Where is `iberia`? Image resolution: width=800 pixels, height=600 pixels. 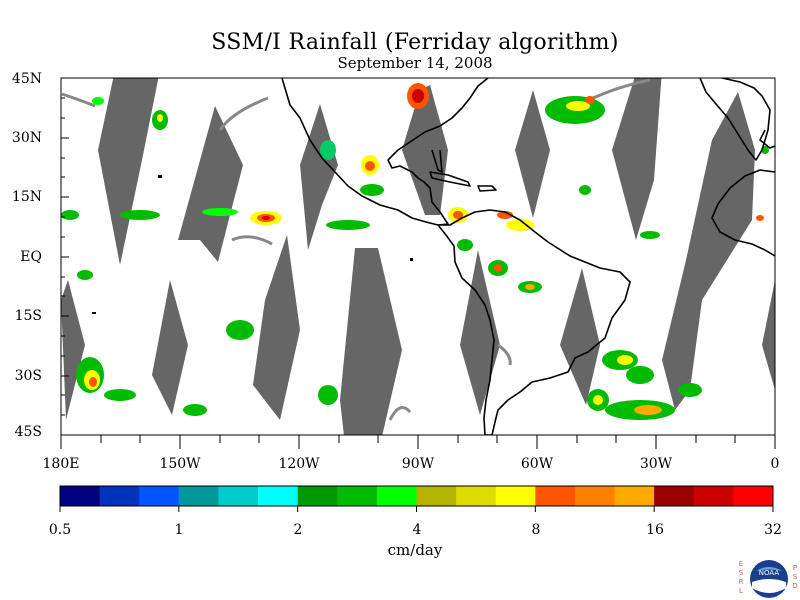 iberia is located at coordinates (767, 139).